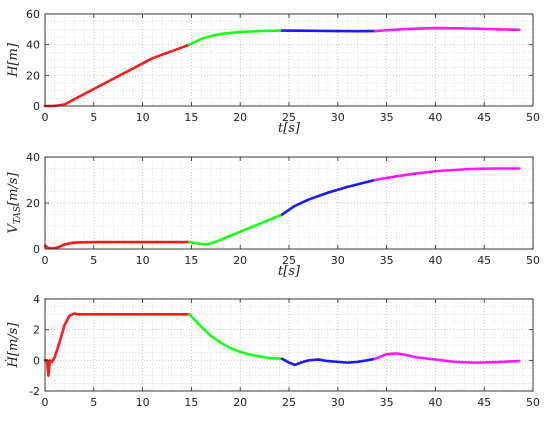 The height and width of the screenshot is (434, 550). Describe the element at coordinates (13, 60) in the screenshot. I see `y-axis-label: H[m]` at that location.